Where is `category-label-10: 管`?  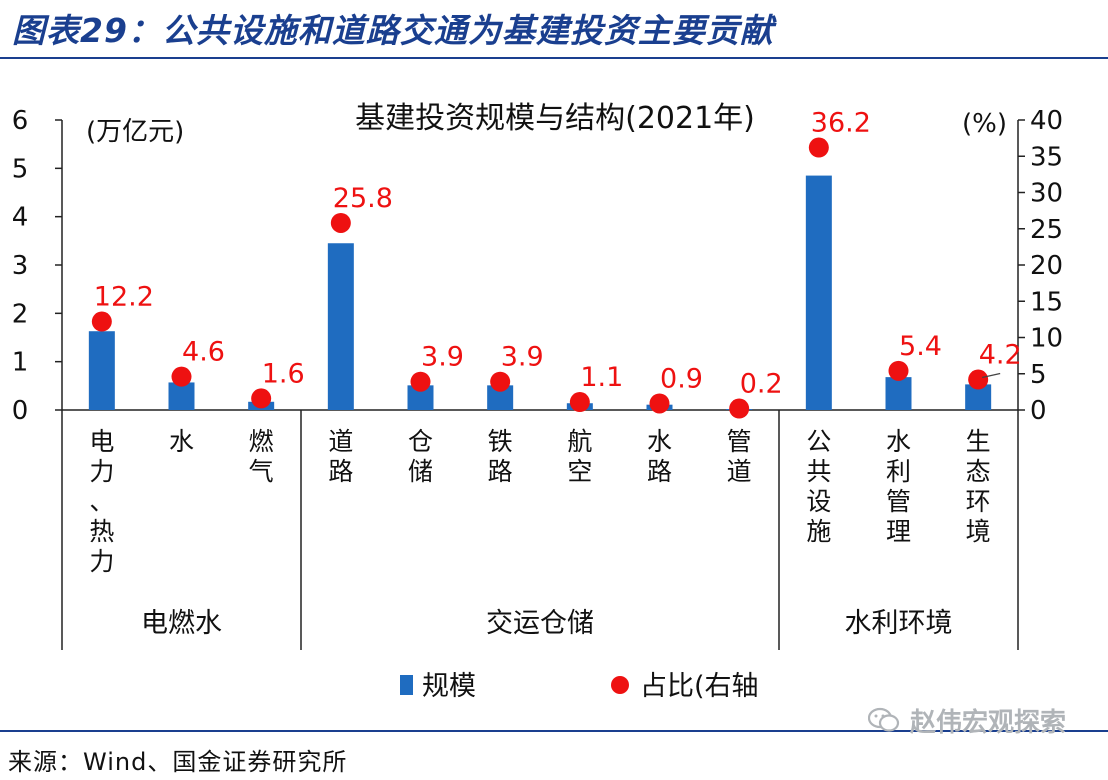 category-label-10: 管 is located at coordinates (898, 501).